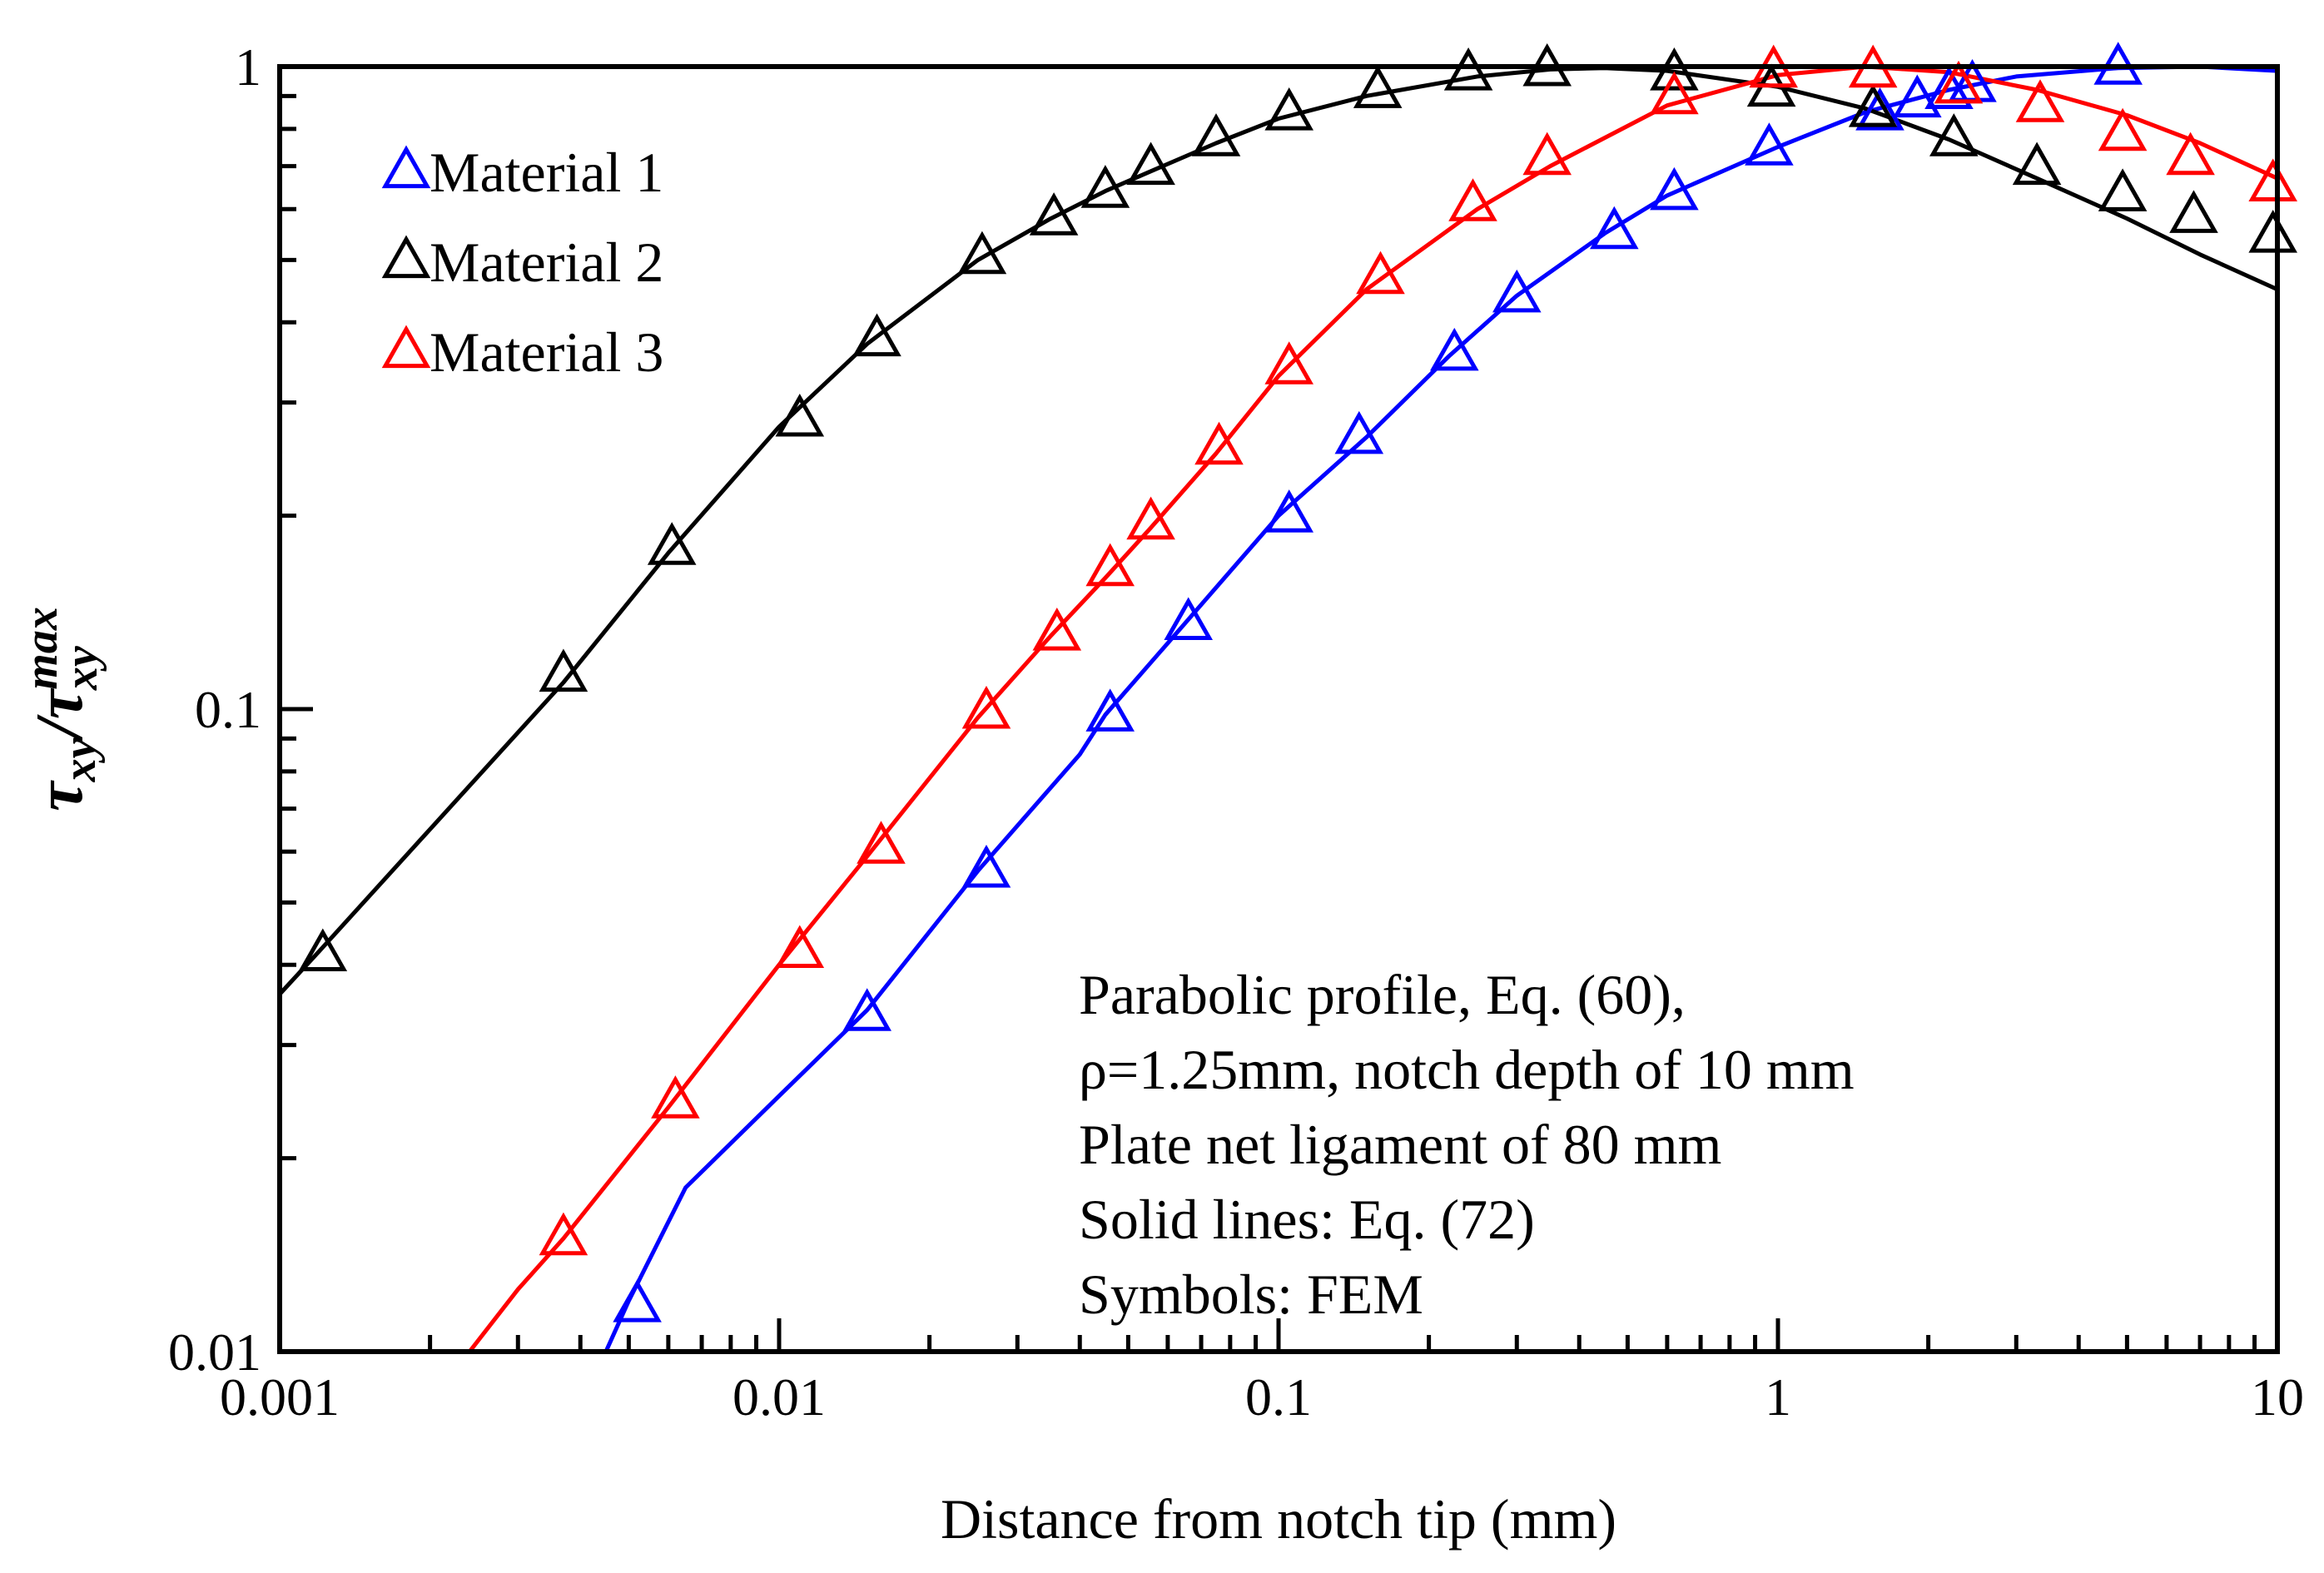 The image size is (2324, 1573). What do you see at coordinates (1278, 1397) in the screenshot?
I see `x-tick-label: 0.1` at bounding box center [1278, 1397].